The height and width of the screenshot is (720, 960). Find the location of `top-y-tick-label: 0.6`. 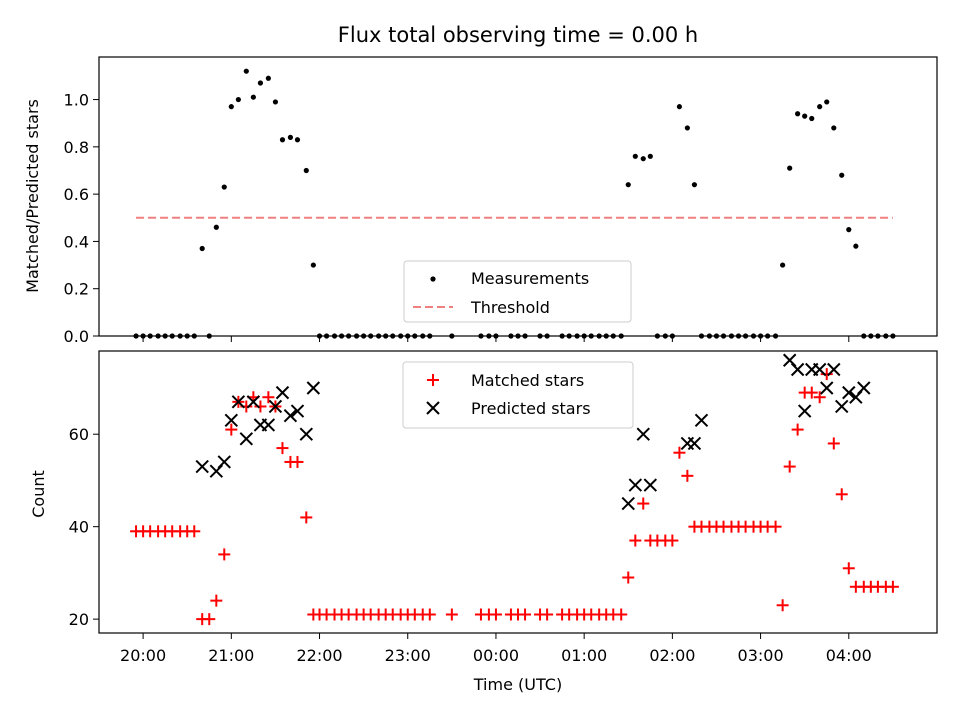

top-y-tick-label: 0.6 is located at coordinates (76, 194).